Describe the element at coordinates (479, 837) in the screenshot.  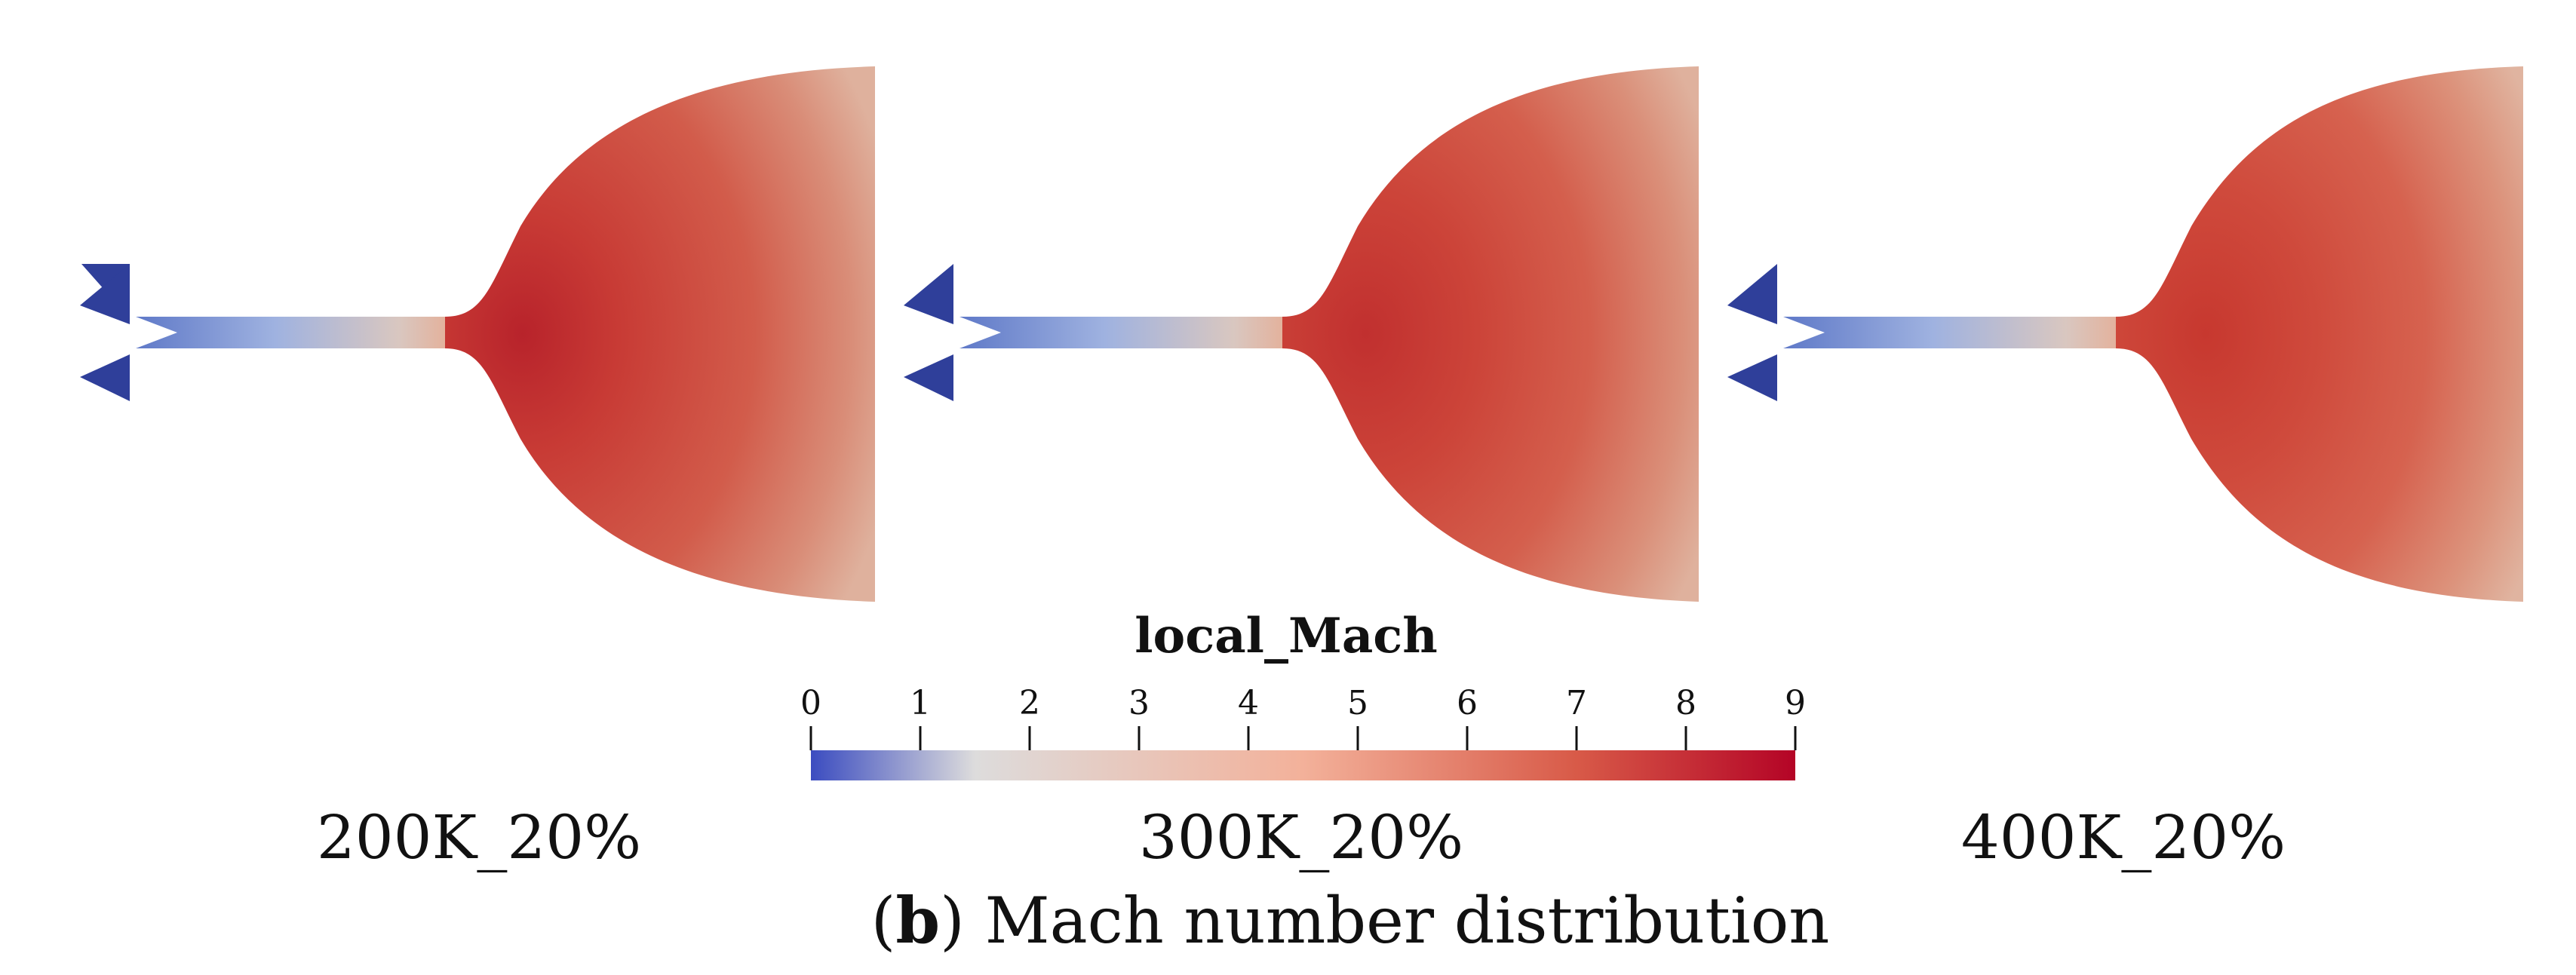
I see `panel-label: 200K_20%` at that location.